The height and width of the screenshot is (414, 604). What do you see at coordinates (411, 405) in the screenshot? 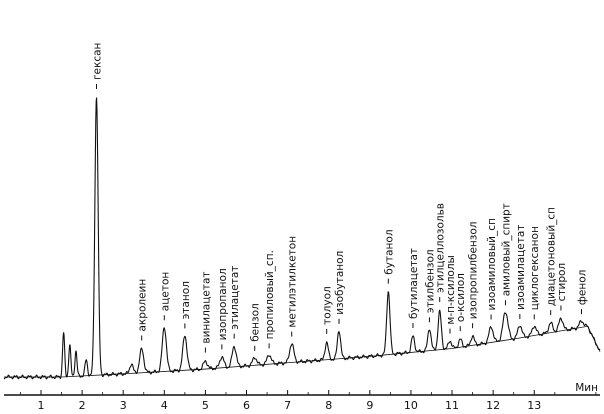
I see `x-tick-label: 10` at bounding box center [411, 405].